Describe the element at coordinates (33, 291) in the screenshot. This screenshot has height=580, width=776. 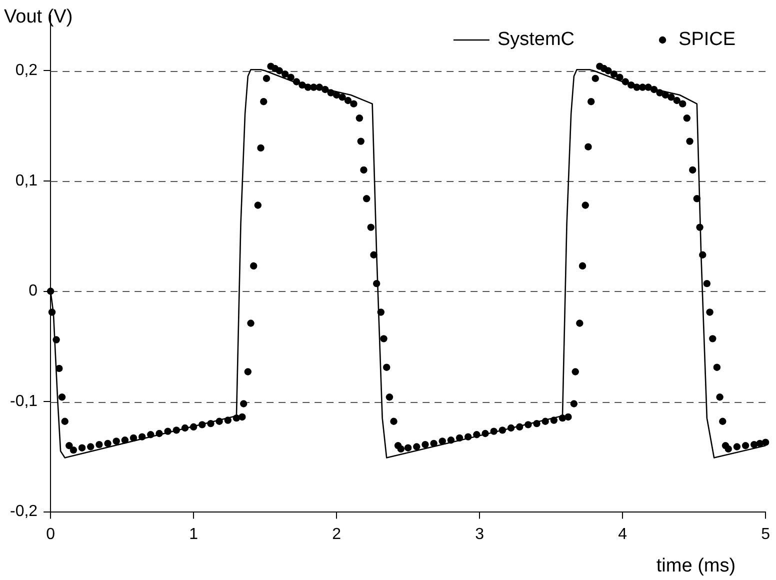
I see `y-tick-label: 0` at that location.